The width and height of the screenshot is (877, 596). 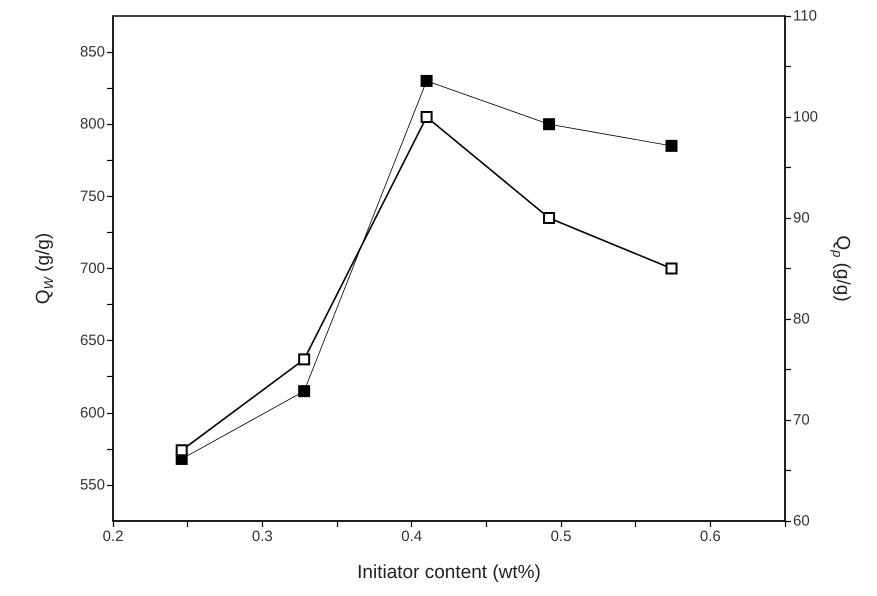 I want to click on y2-tick-label: 80, so click(x=801, y=319).